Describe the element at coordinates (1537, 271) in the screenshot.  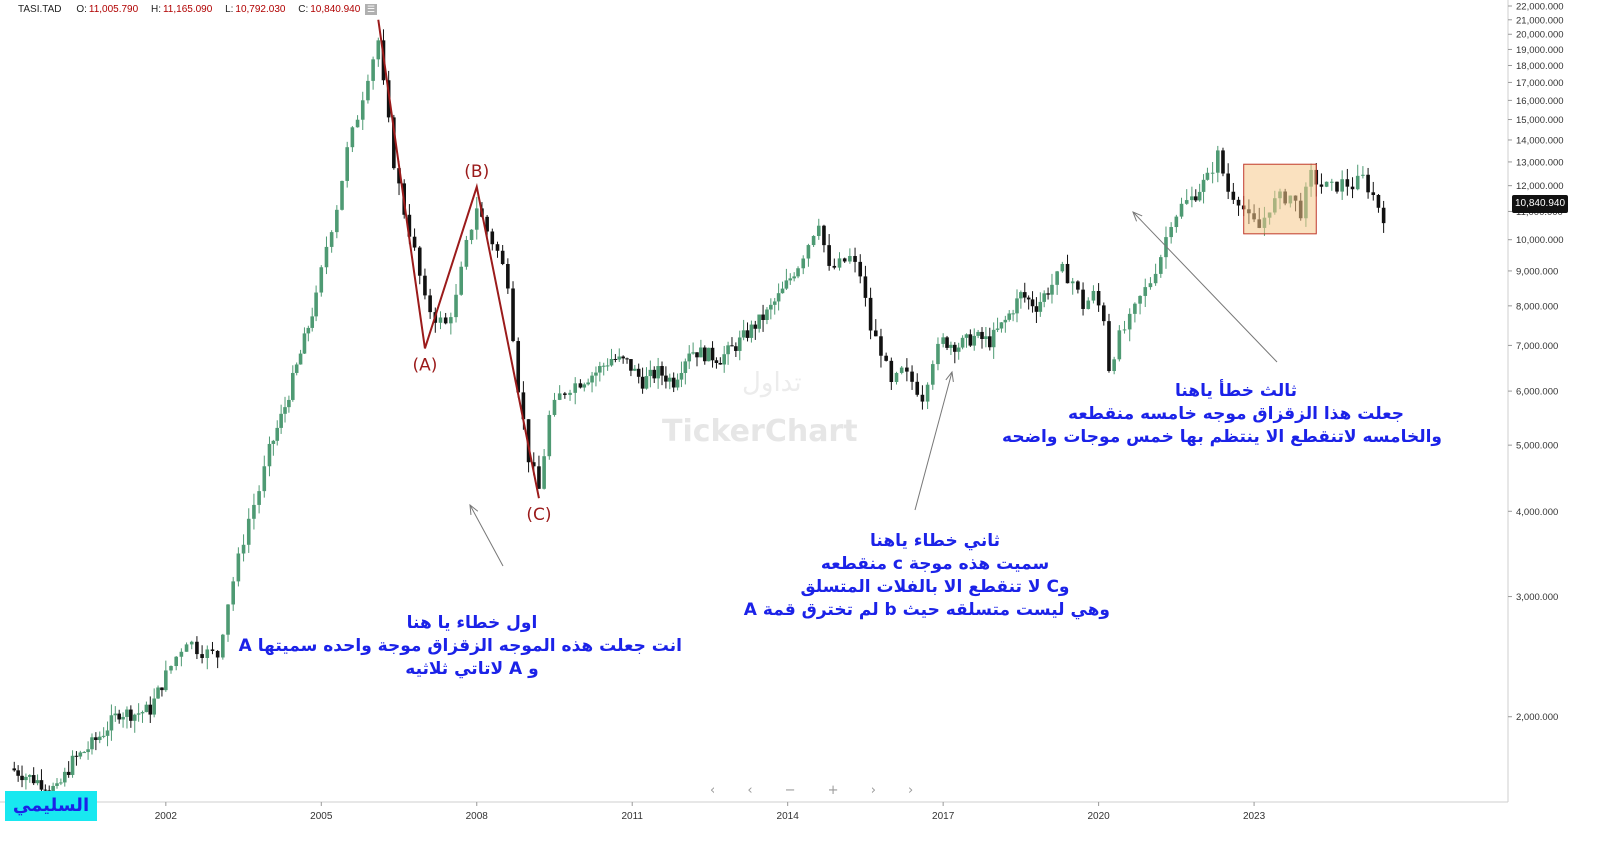
I see `y-tick-label: 9,000.000` at that location.